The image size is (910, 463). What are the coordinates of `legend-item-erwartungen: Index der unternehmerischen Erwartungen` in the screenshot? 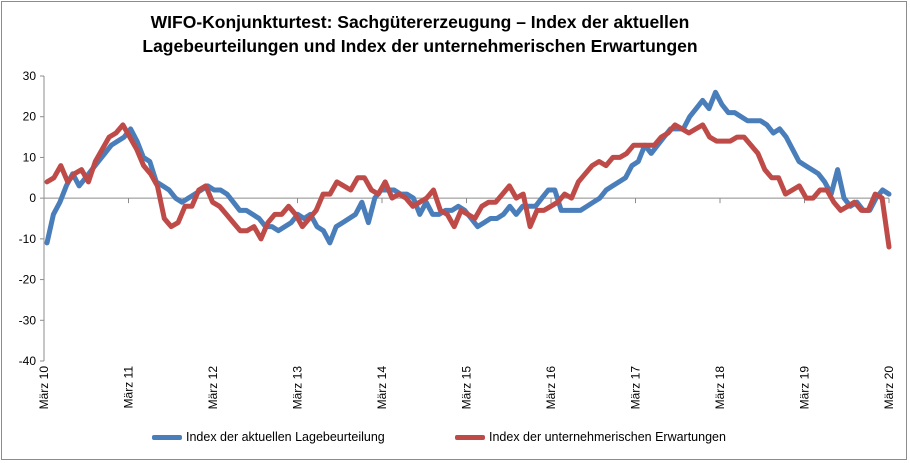 It's located at (590, 437).